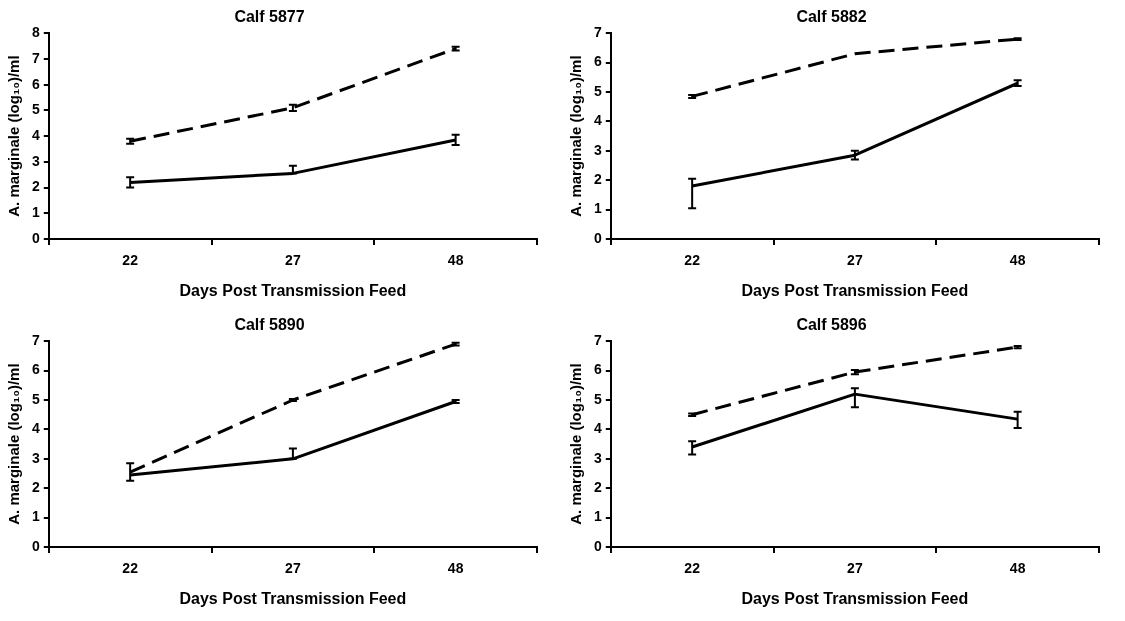 The height and width of the screenshot is (621, 1125). Describe the element at coordinates (35, 32) in the screenshot. I see `y-tick-label: 8` at that location.